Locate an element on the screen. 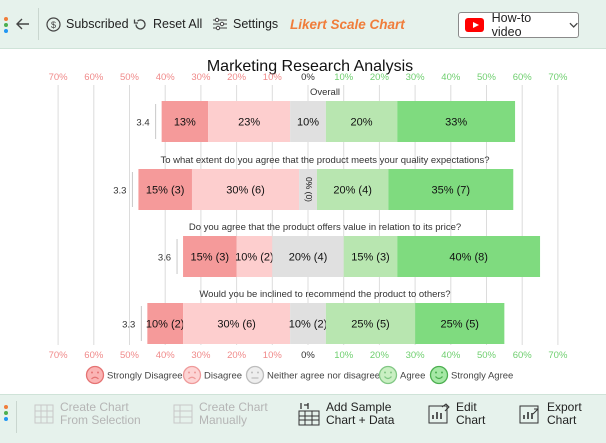 The image size is (606, 443). data-label: 20% (4) is located at coordinates (352, 191).